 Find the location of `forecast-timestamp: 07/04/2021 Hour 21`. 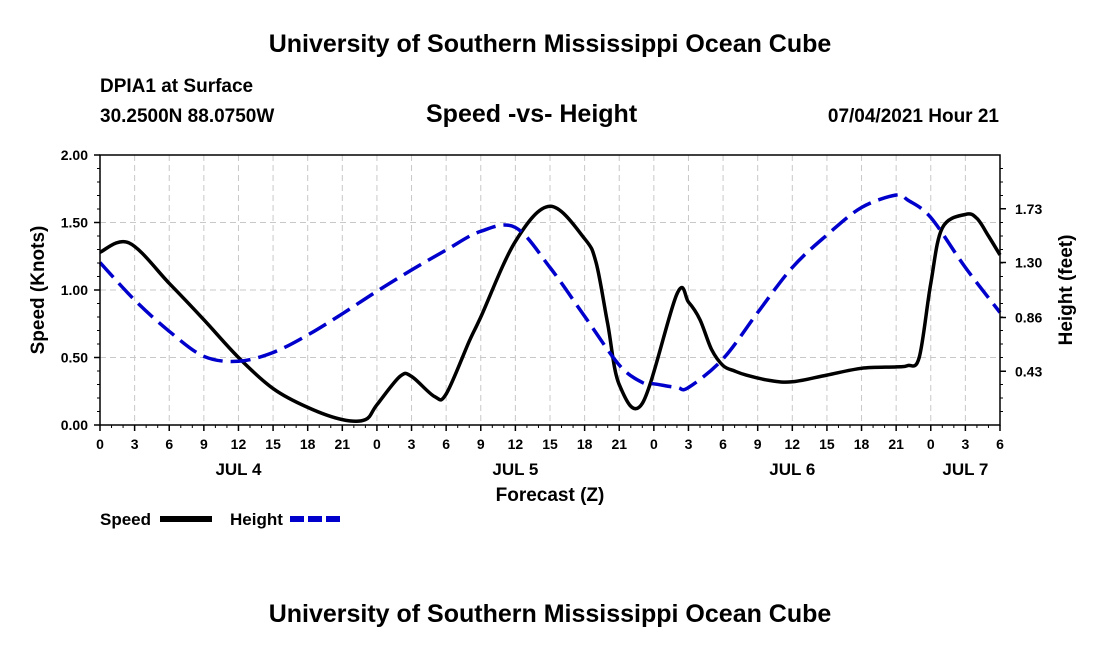

forecast-timestamp: 07/04/2021 Hour 21 is located at coordinates (913, 116).